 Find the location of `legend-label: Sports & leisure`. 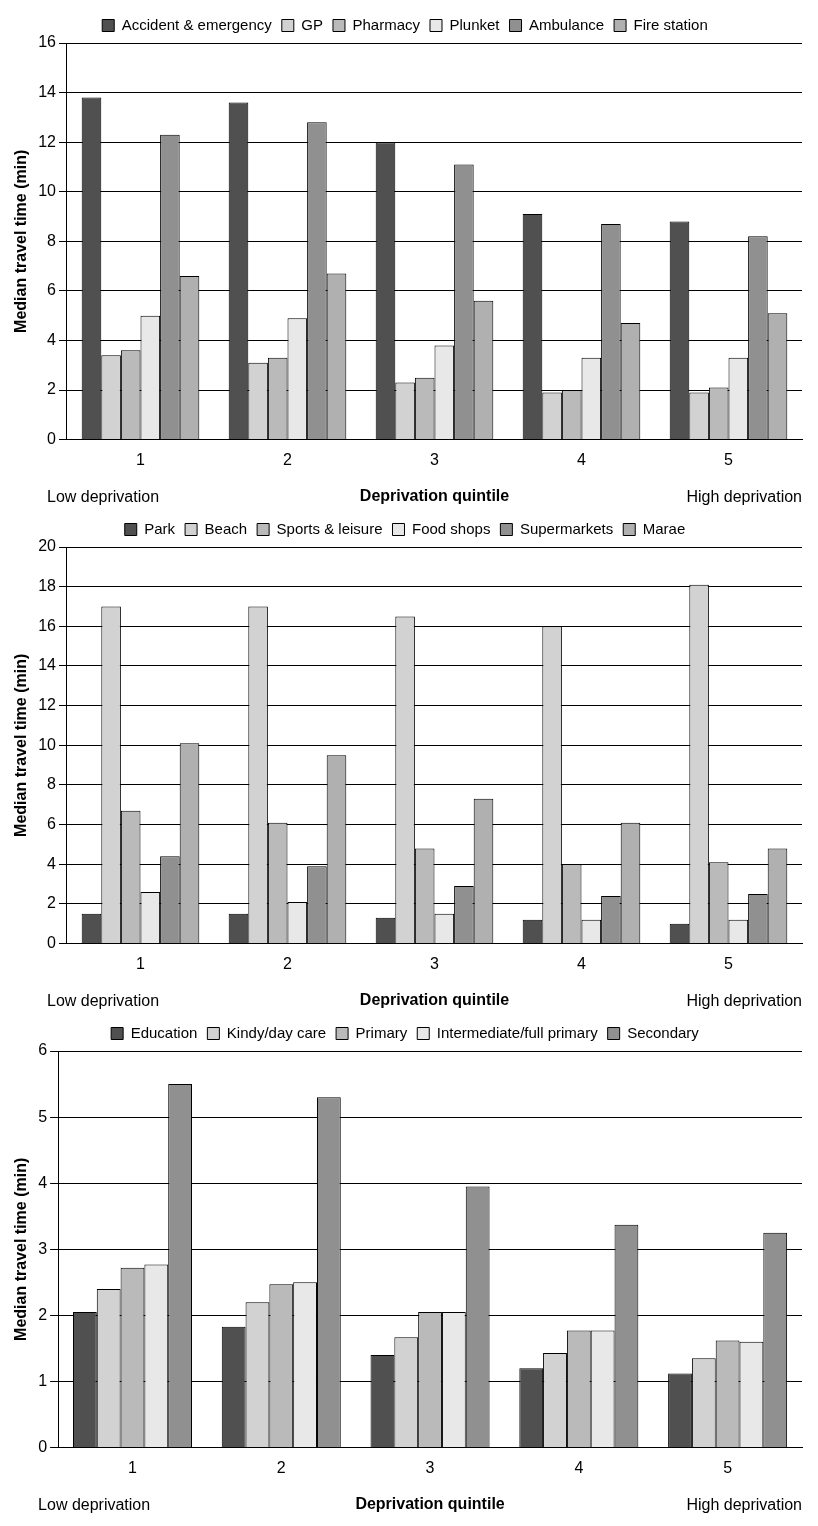

legend-label: Sports & leisure is located at coordinates (329, 528).